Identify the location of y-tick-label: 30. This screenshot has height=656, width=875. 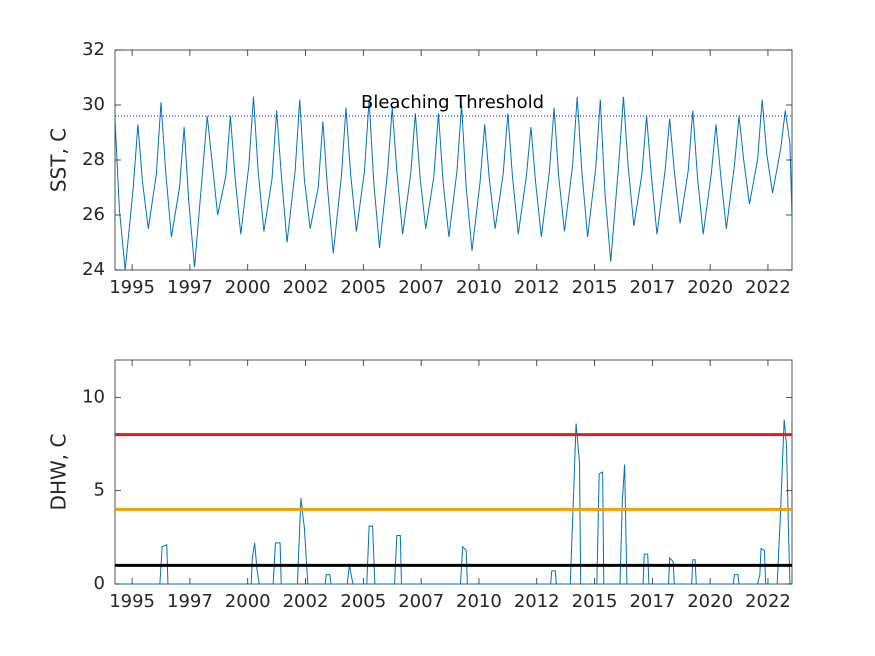
(93, 104).